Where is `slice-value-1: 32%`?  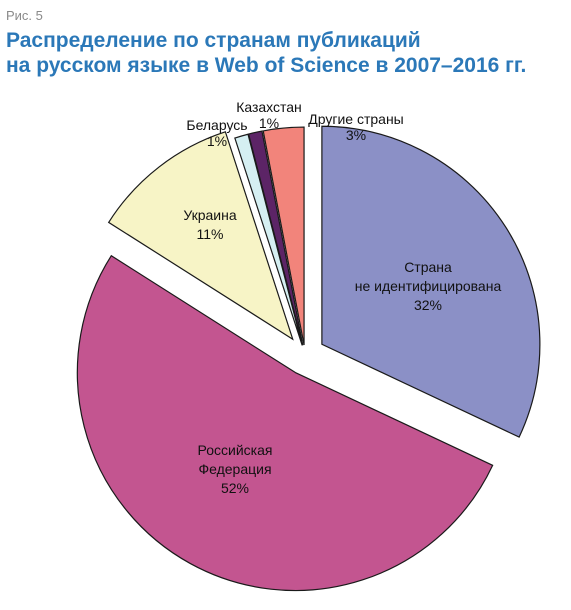 slice-value-1: 32% is located at coordinates (428, 305).